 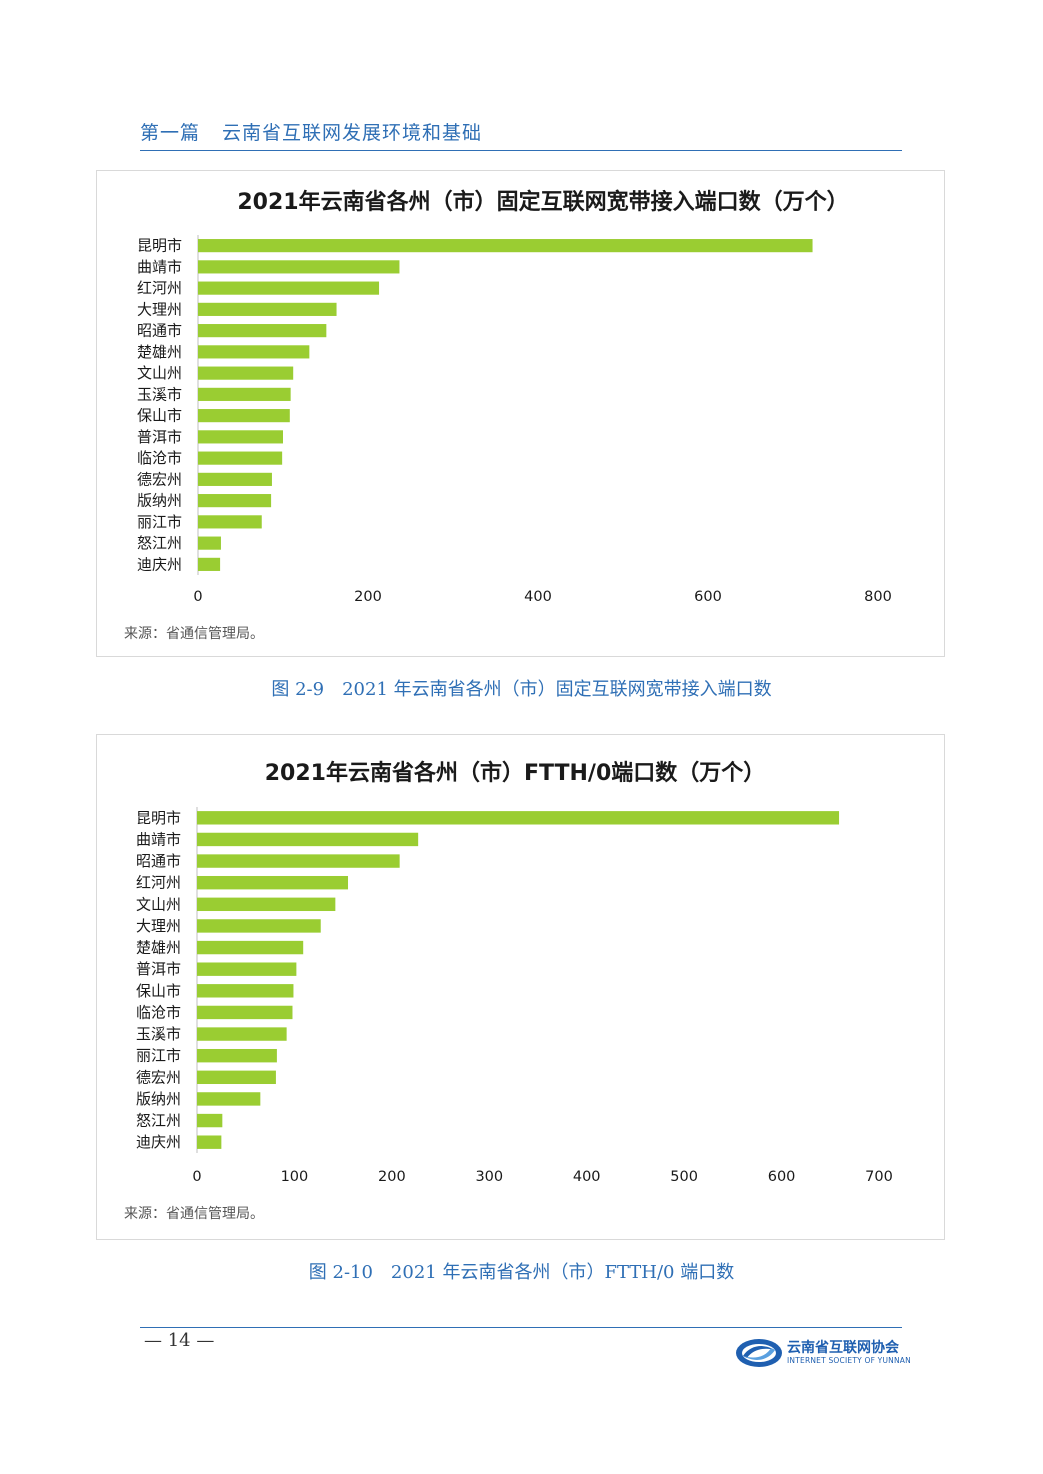 I want to click on page-header: 第一篇 云南省互联网发展环境和基础, so click(x=521, y=134).